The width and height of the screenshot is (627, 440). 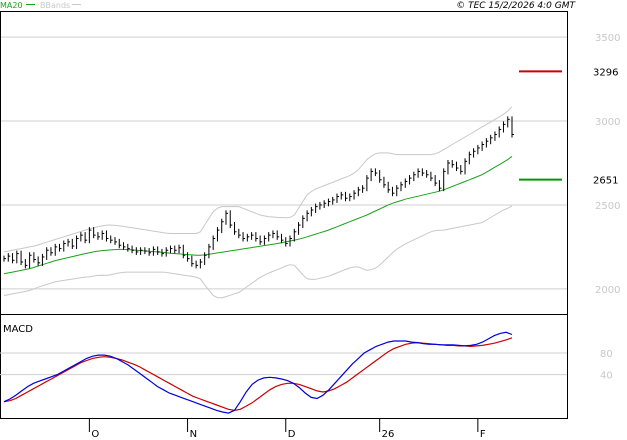 What do you see at coordinates (483, 434) in the screenshot?
I see `x-tick-label: F` at bounding box center [483, 434].